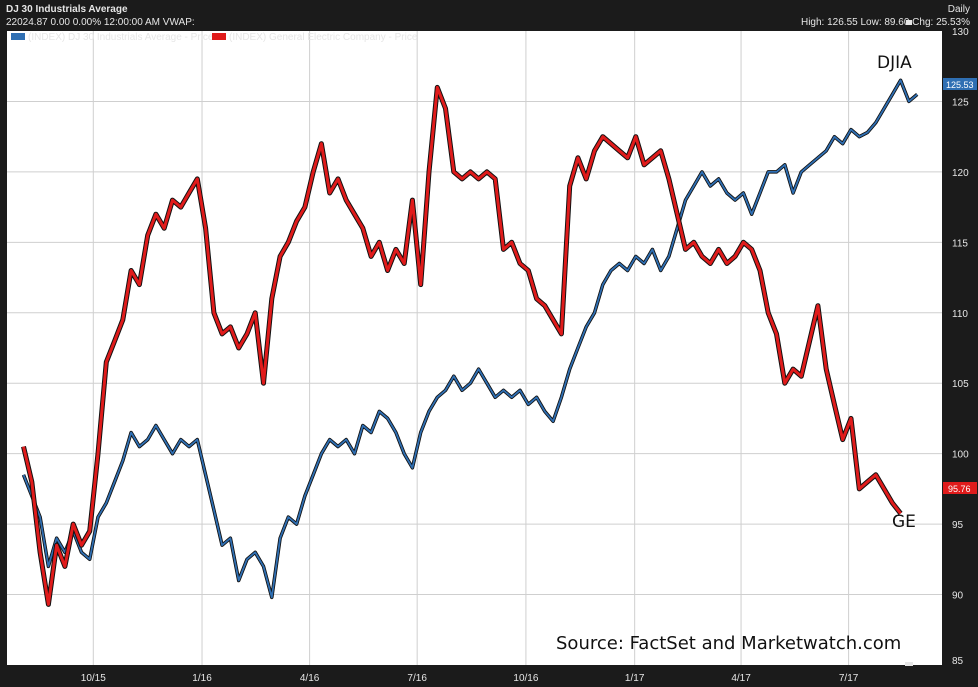 This screenshot has width=978, height=687. What do you see at coordinates (323, 37) in the screenshot?
I see `legend-label-ge: (INDEX) General Electric Company - Price` at bounding box center [323, 37].